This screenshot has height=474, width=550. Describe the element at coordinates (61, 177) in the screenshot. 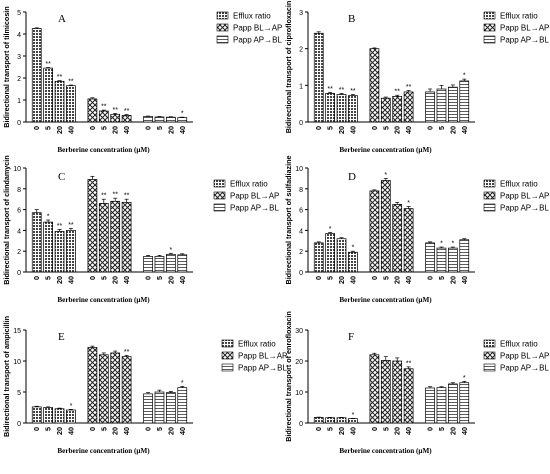

I see `panel-letter: C` at that location.